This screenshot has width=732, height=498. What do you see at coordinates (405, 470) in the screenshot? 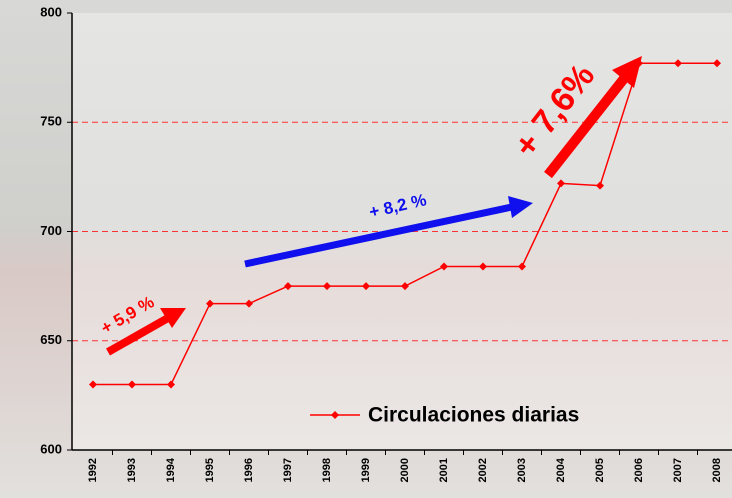
I see `x-tick-label: 2000` at bounding box center [405, 470].